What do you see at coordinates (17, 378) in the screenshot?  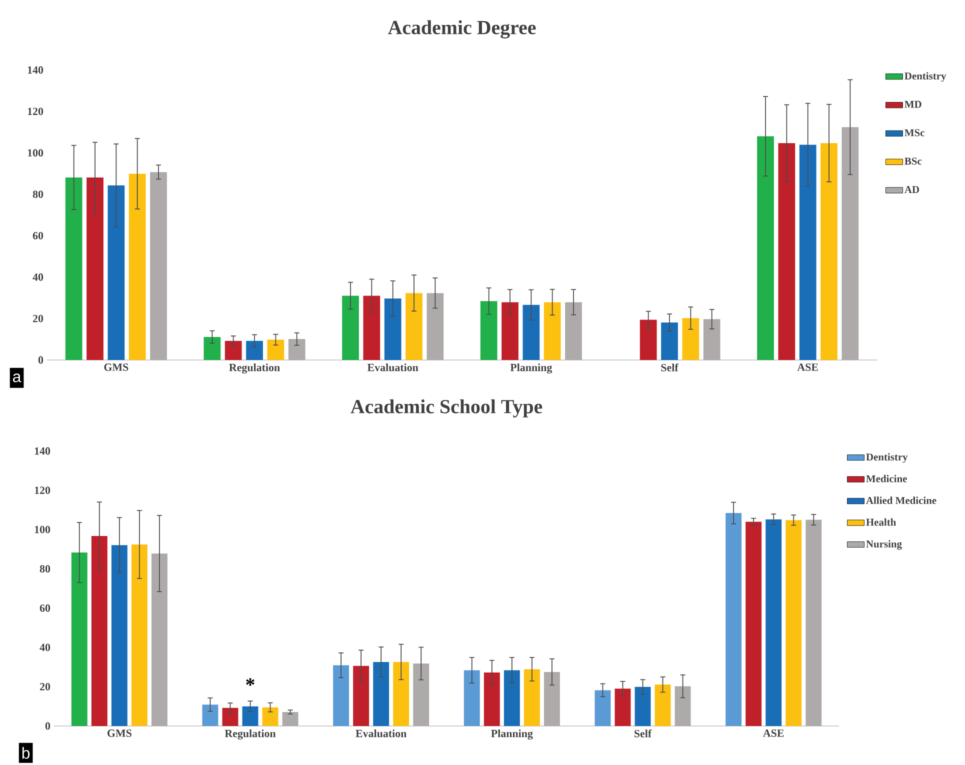 I see `text: a` at bounding box center [17, 378].